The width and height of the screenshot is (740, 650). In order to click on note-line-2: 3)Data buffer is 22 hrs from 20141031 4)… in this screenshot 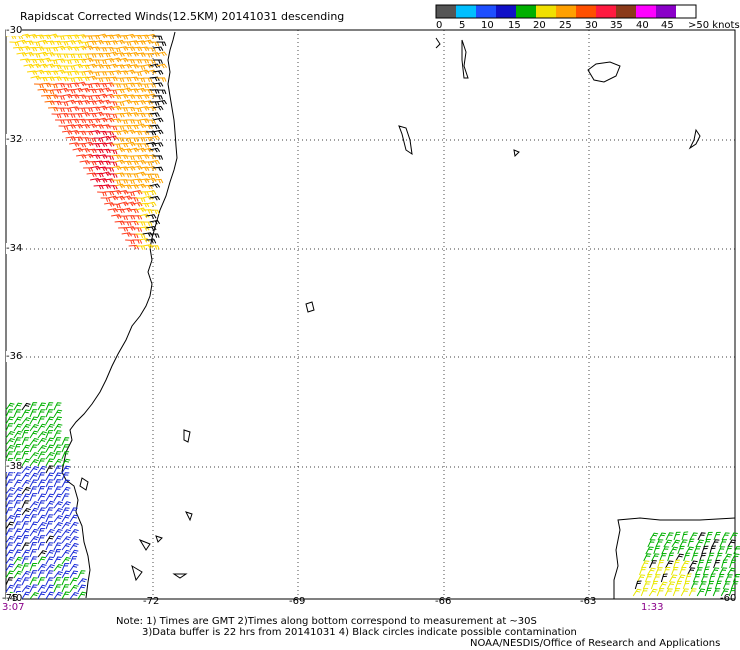, I will do `click(359, 632)`.